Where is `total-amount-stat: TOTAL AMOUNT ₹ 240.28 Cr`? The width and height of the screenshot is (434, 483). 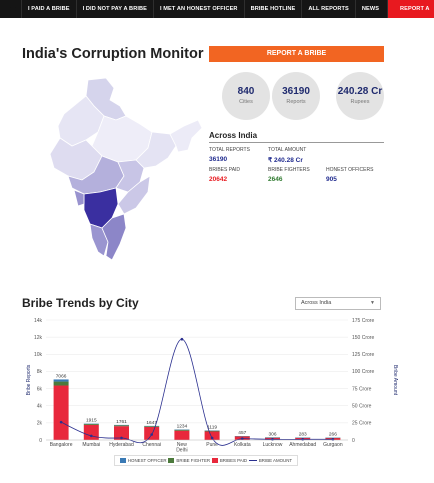
total-amount-stat: TOTAL AMOUNT ₹ 240.28 Cr is located at coordinates (287, 155).